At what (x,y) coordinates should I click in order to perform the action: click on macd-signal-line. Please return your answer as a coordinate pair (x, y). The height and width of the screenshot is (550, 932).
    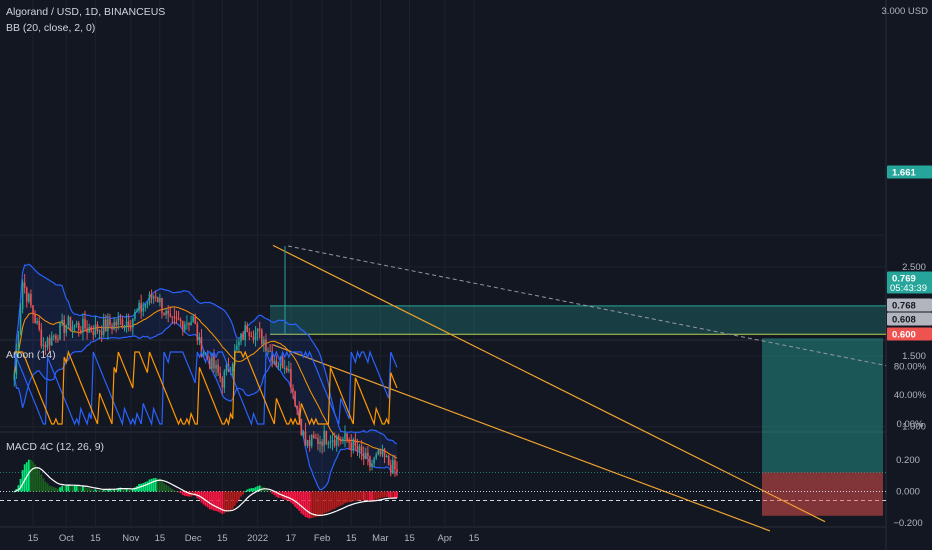
    Looking at the image, I should click on (205, 492).